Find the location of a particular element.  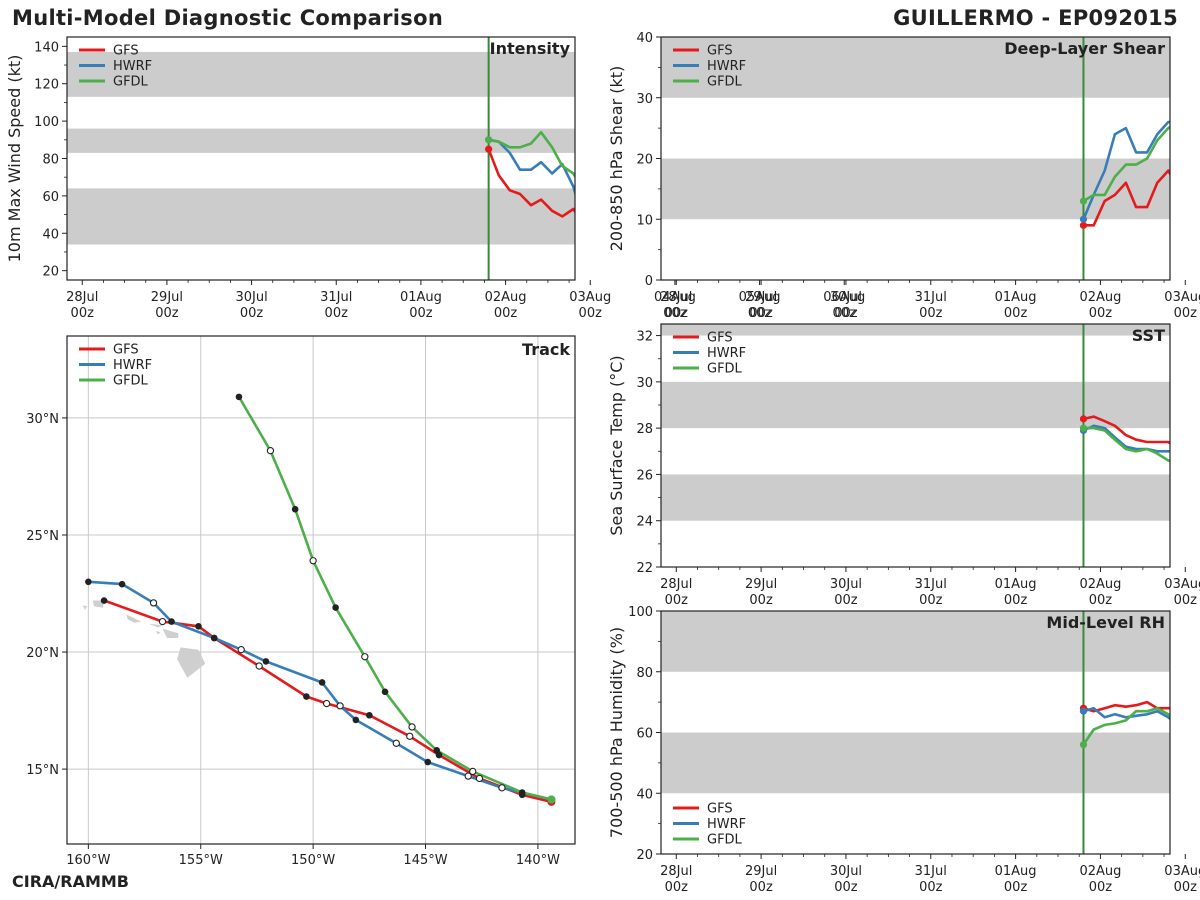

lat-label: 30°N is located at coordinates (42, 419).